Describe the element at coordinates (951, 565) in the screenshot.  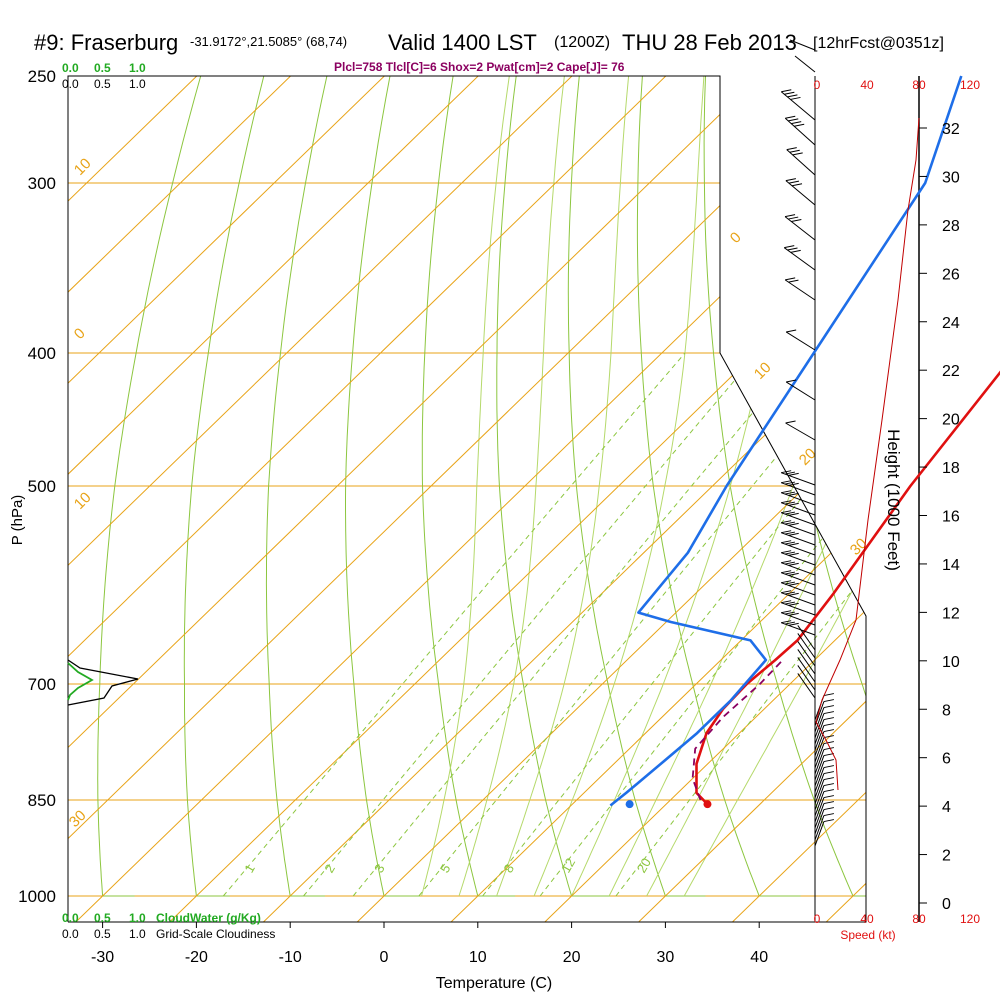
I see `height-tick-label: 14` at that location.